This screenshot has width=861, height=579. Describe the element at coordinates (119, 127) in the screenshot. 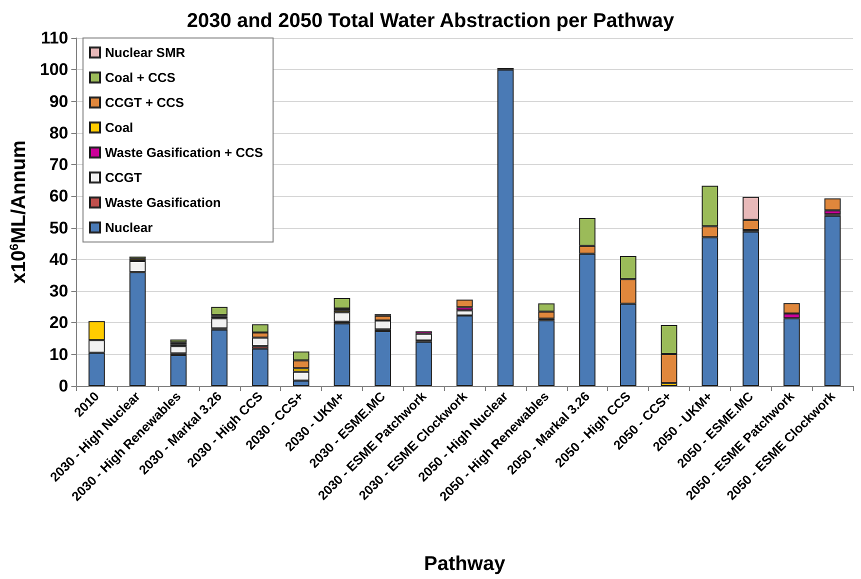

I see `legend-label: Coal` at that location.